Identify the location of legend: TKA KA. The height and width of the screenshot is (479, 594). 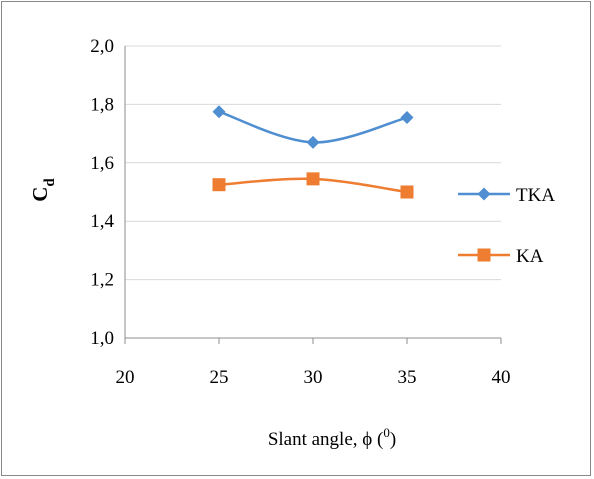
(506, 226).